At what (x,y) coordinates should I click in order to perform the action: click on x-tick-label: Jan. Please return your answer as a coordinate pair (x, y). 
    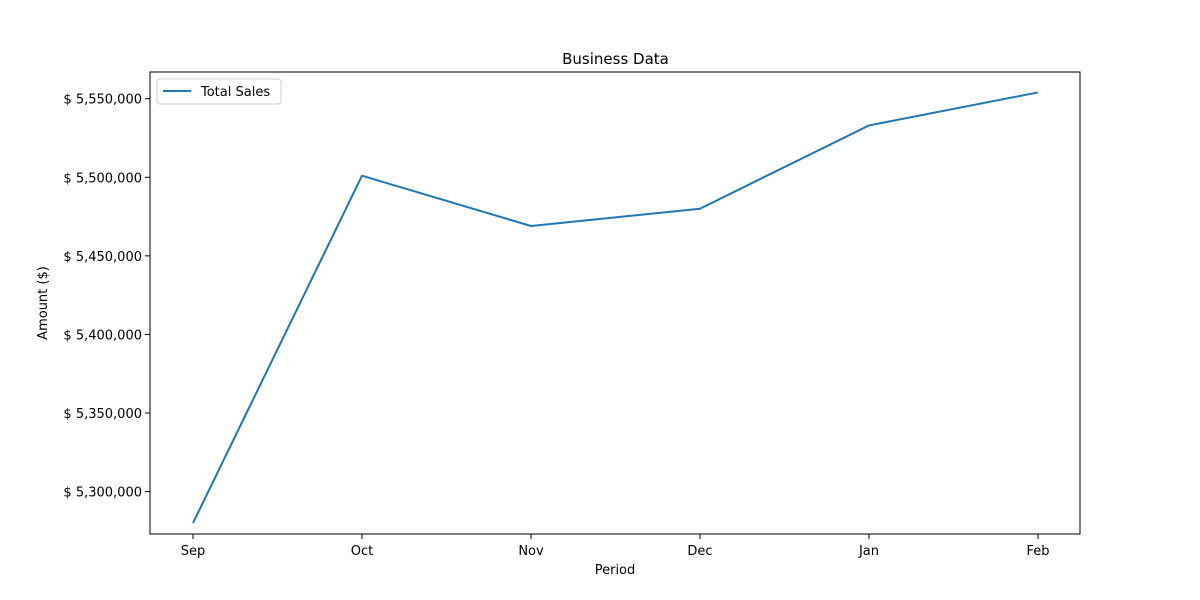
    Looking at the image, I should click on (868, 551).